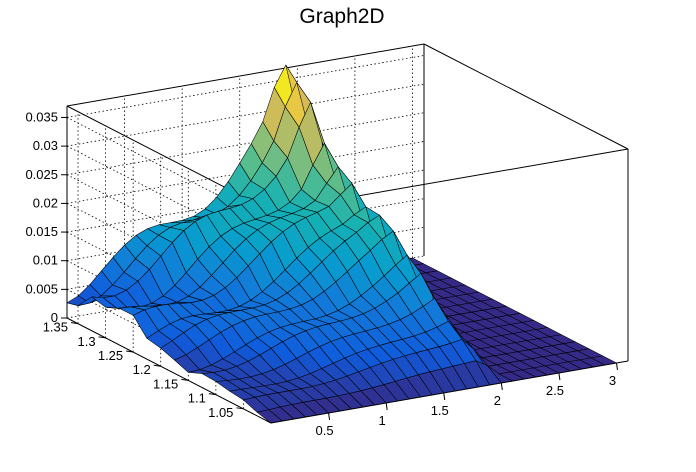 This screenshot has width=696, height=472. Describe the element at coordinates (220, 412) in the screenshot. I see `y-tick-label-0: 1.05` at that location.